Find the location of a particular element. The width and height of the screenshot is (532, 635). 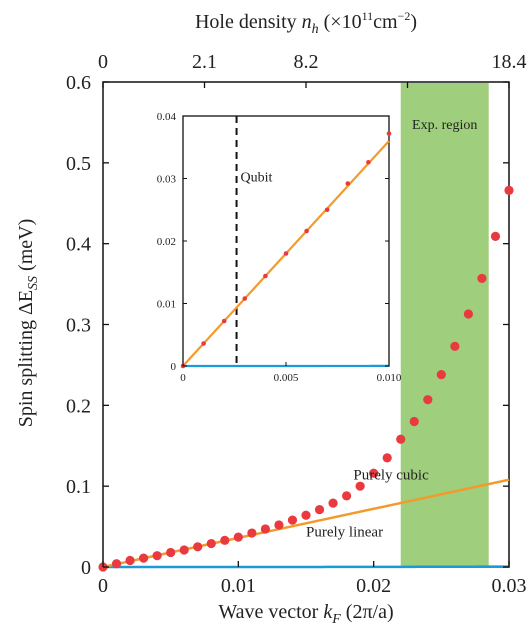

x-axis-title: Wave vector kF (2π/a) is located at coordinates (305, 614).